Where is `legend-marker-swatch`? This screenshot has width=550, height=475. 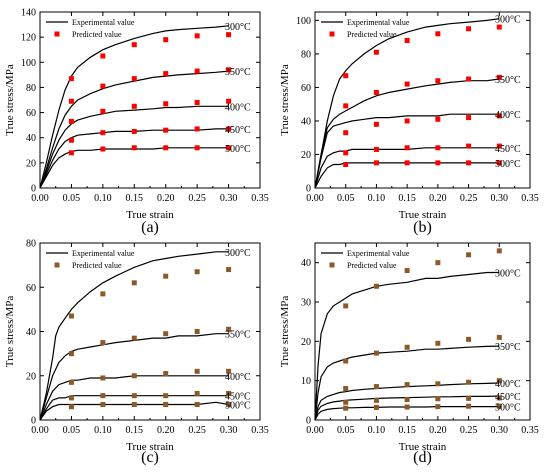 legend-marker-swatch is located at coordinates (332, 265).